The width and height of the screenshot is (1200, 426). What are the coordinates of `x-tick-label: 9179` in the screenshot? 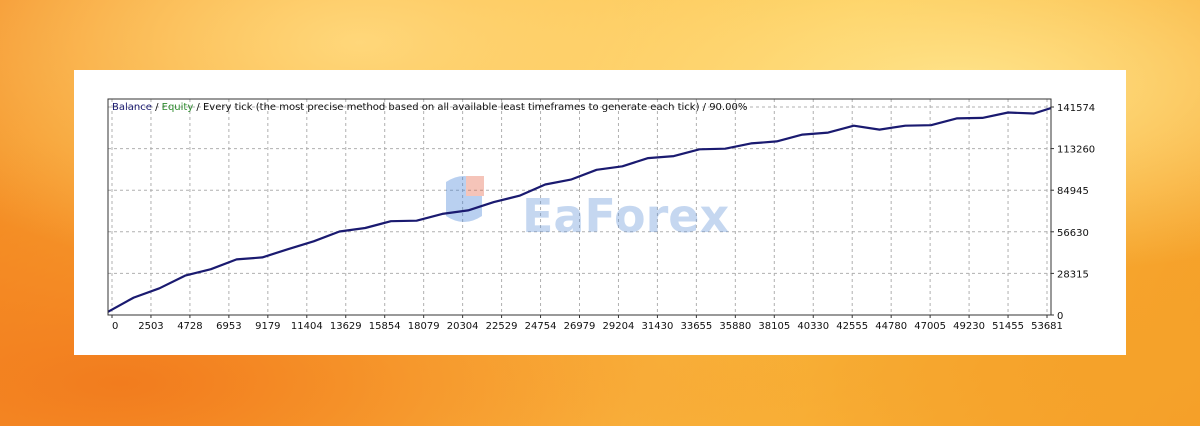 It's located at (267, 326).